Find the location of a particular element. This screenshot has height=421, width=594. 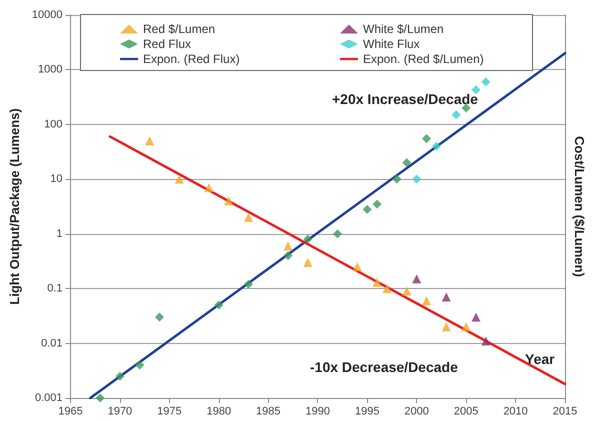

x-tick-label: 2000 is located at coordinates (416, 412).